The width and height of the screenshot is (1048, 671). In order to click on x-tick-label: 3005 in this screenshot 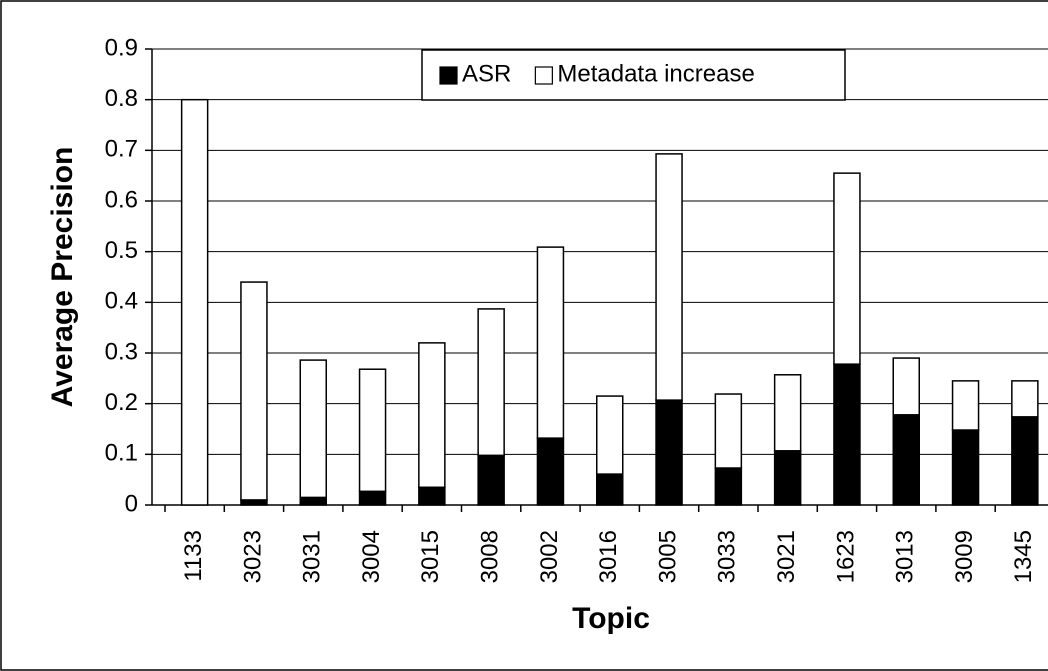, I will do `click(667, 556)`.